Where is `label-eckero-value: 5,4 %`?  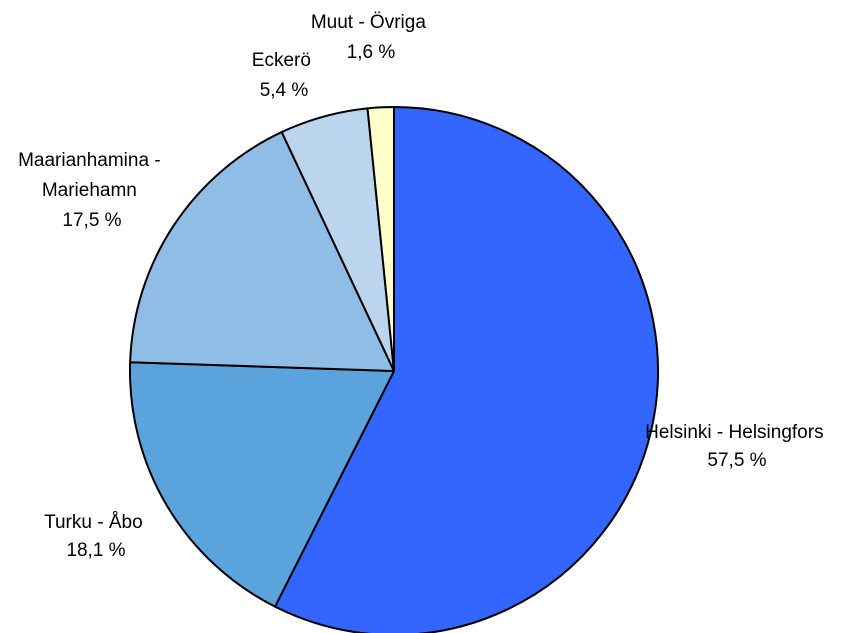 label-eckero-value: 5,4 % is located at coordinates (284, 90).